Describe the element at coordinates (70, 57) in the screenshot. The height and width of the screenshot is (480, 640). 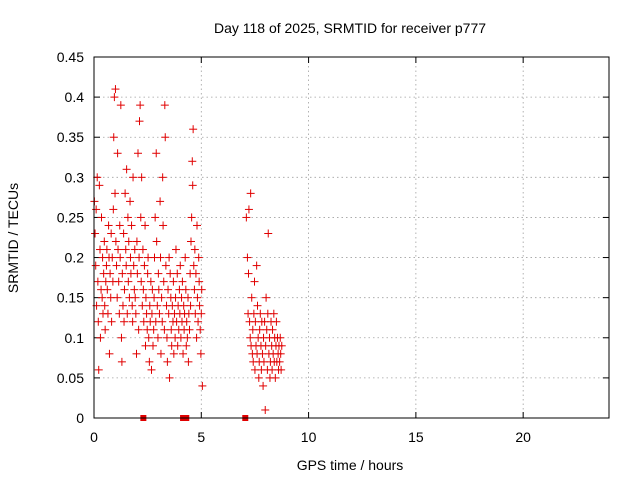
I see `y-tick-label: 0.45` at that location.